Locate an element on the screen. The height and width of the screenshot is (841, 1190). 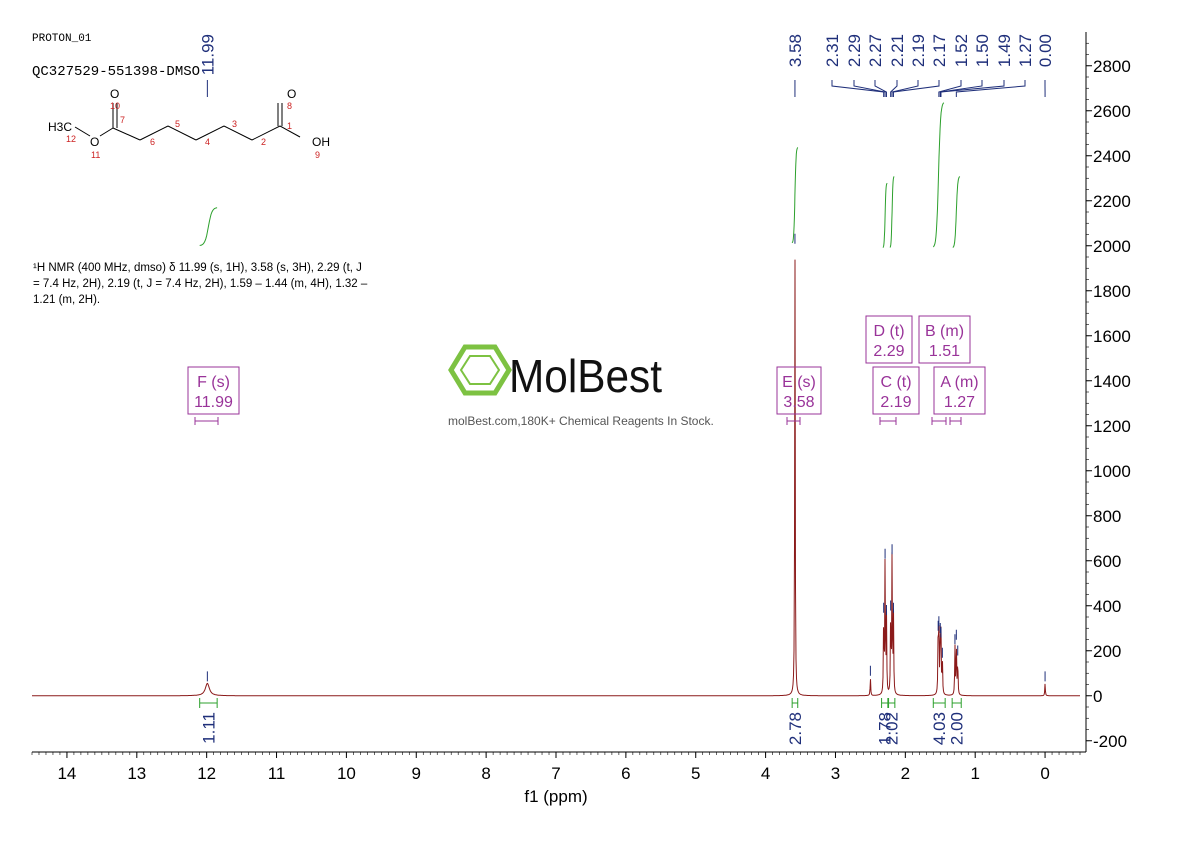
atom-ch3: H3C is located at coordinates (60, 127).